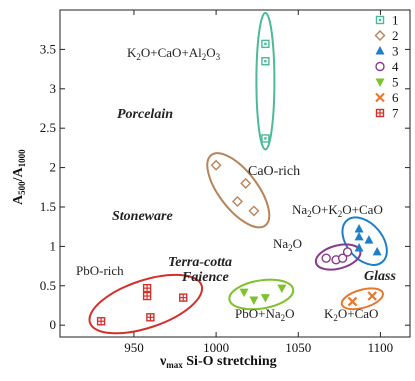  Describe the element at coordinates (337, 210) in the screenshot. I see `annotation-na2o-k2o-cao: Na2O+K2O+CaO` at that location.